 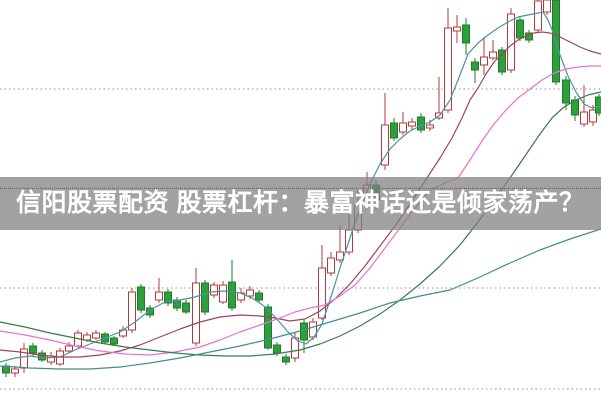 I want to click on gridline-over-banner, so click(x=300, y=188).